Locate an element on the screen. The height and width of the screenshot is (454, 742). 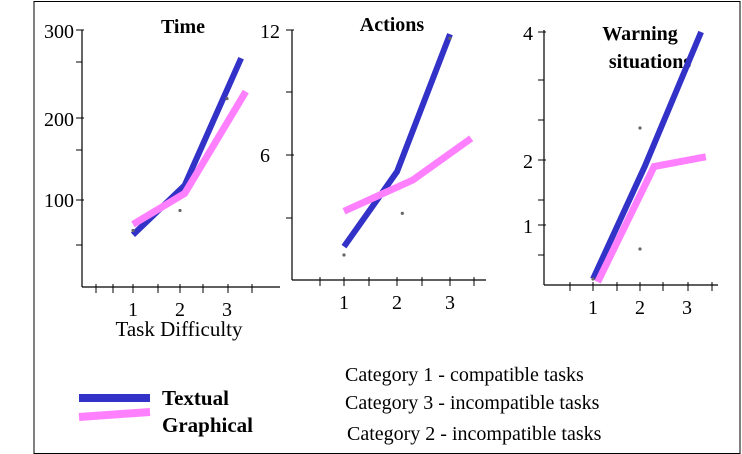
category-note-3: Category 2 - incompatible tasks is located at coordinates (474, 434).